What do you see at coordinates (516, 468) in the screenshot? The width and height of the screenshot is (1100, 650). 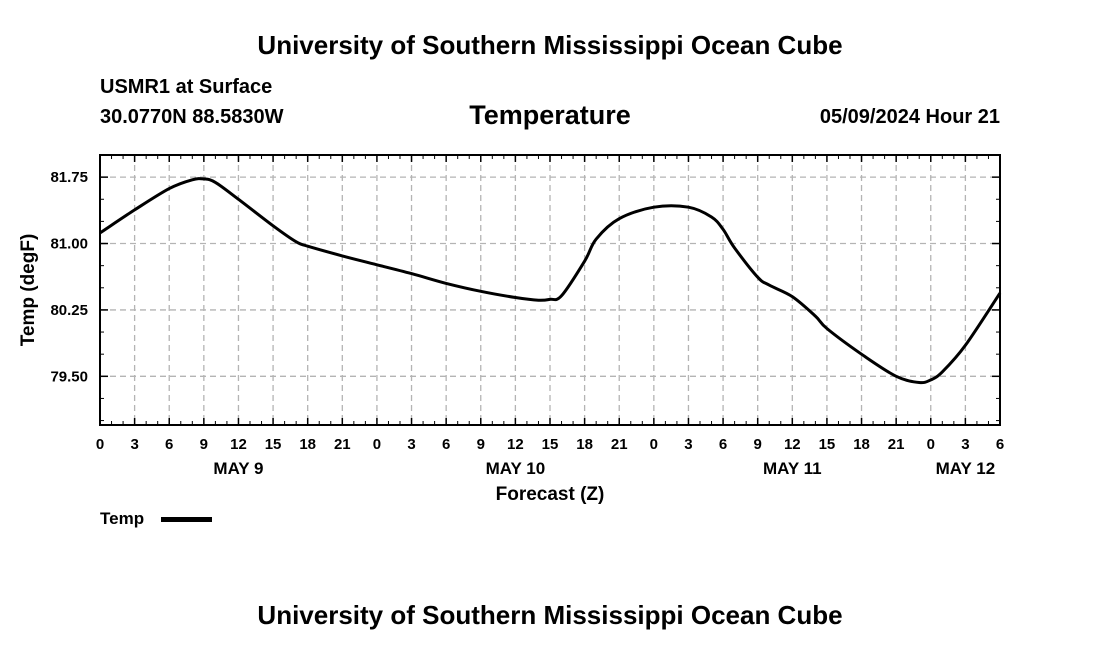 I see `date-label: MAY 10` at bounding box center [516, 468].